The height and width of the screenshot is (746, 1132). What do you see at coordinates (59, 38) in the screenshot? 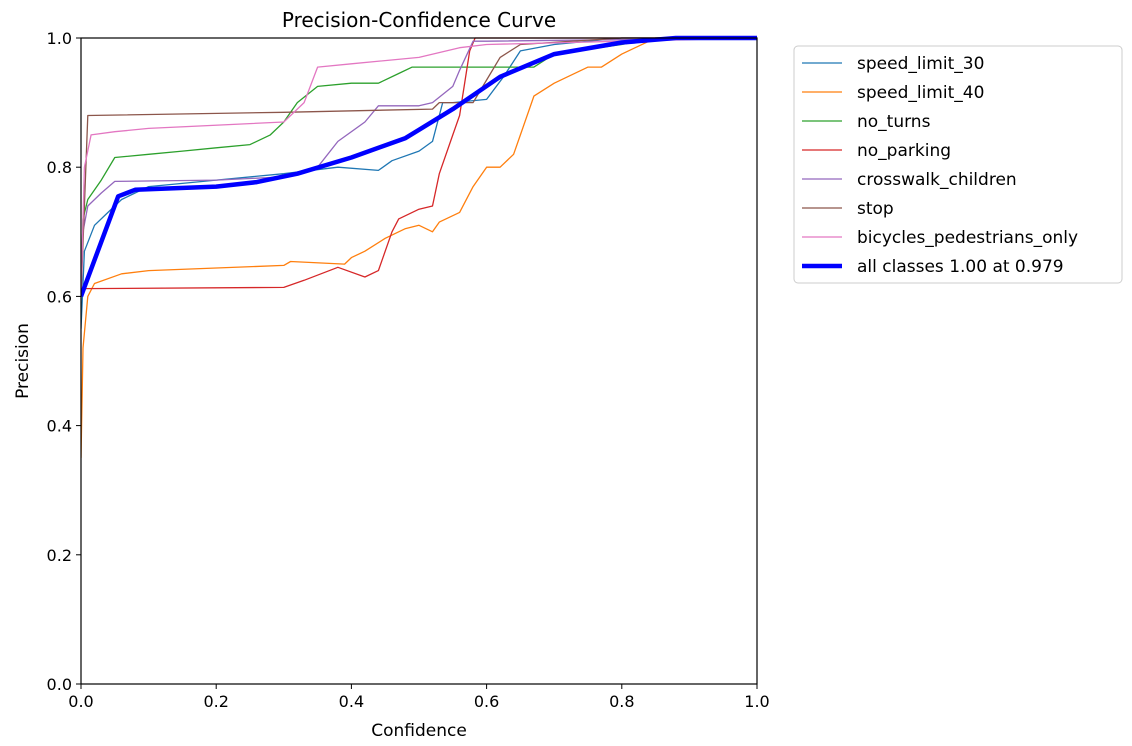
I see `y-tick-label: 1.0` at bounding box center [59, 38].